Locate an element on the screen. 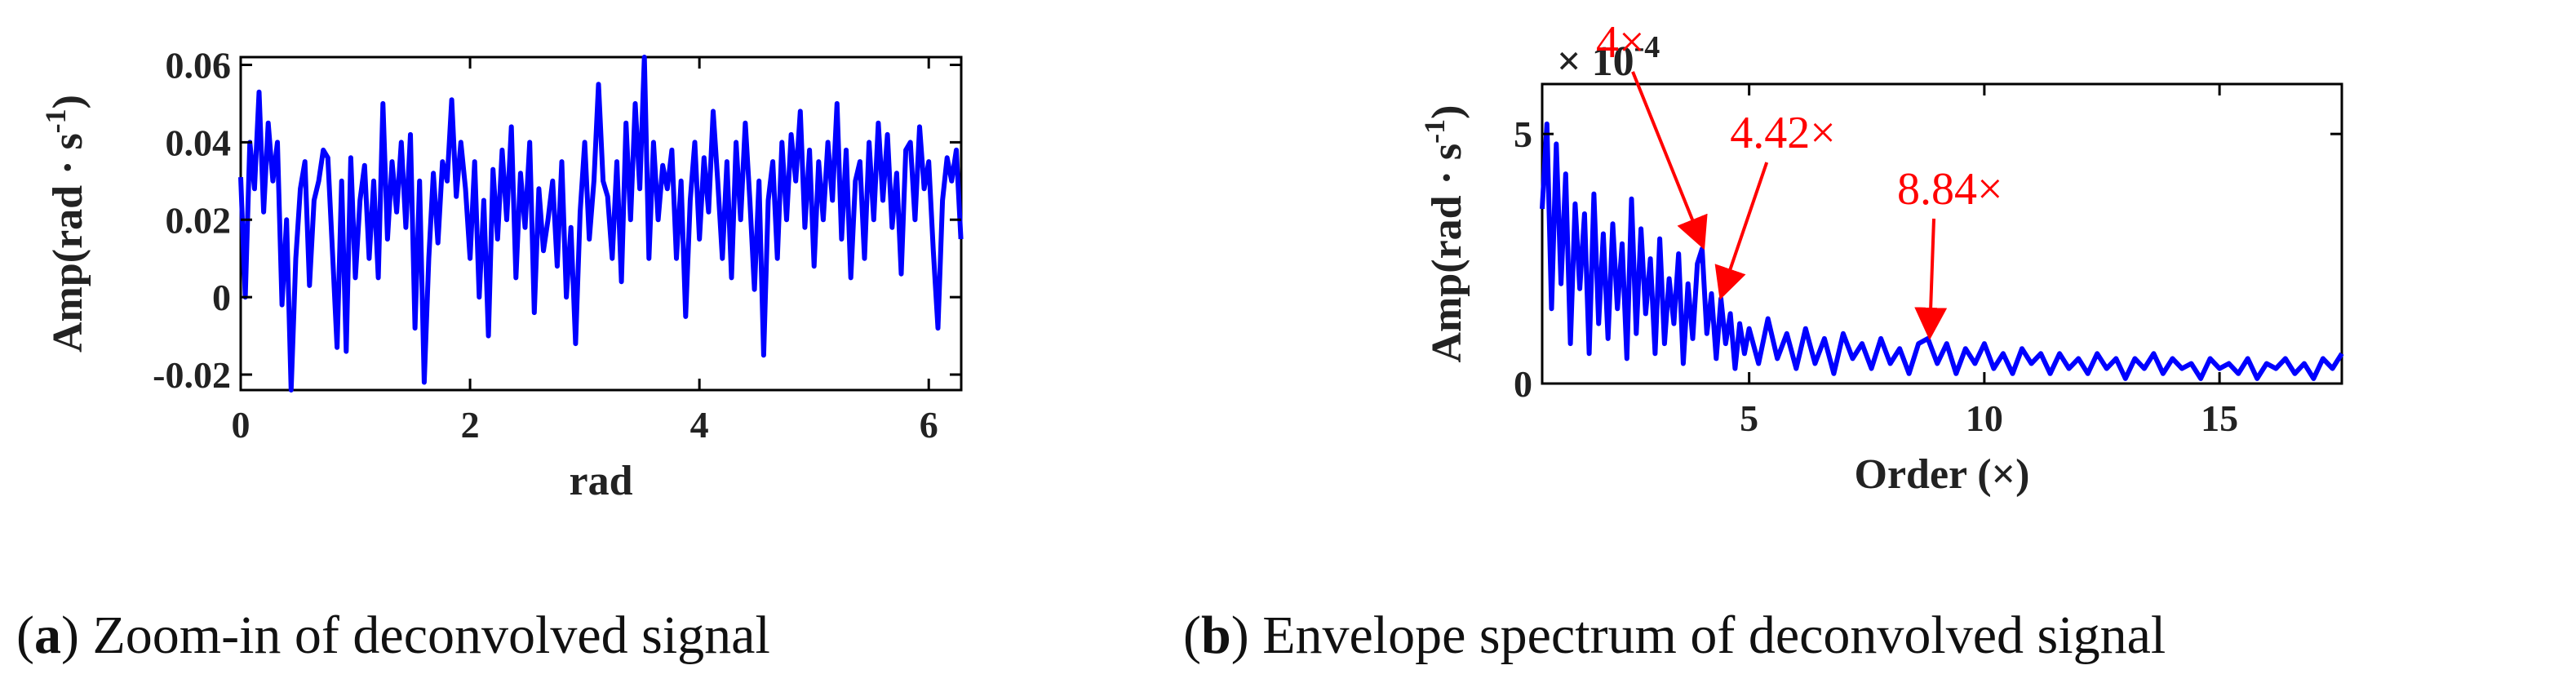 The width and height of the screenshot is (2576, 692). panel-a-xtick-label: 6 is located at coordinates (929, 425).